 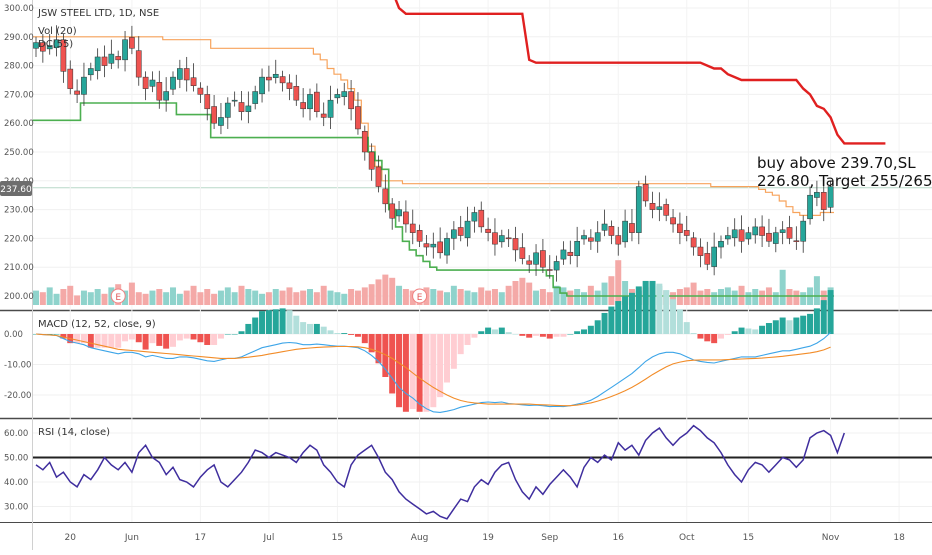 What do you see at coordinates (337, 538) in the screenshot?
I see `time-tick-label: 15` at bounding box center [337, 538].